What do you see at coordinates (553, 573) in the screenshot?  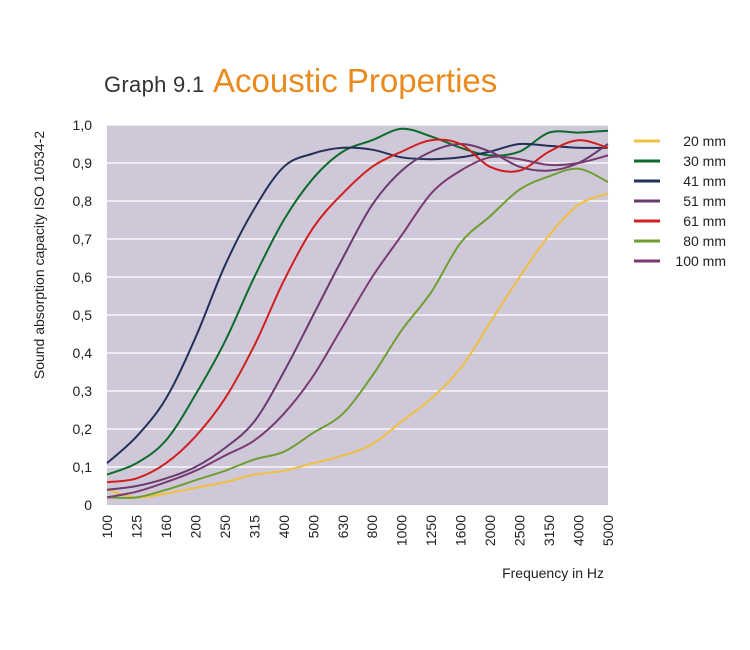 I see `x-axis-label: Frequency in Hz` at bounding box center [553, 573].